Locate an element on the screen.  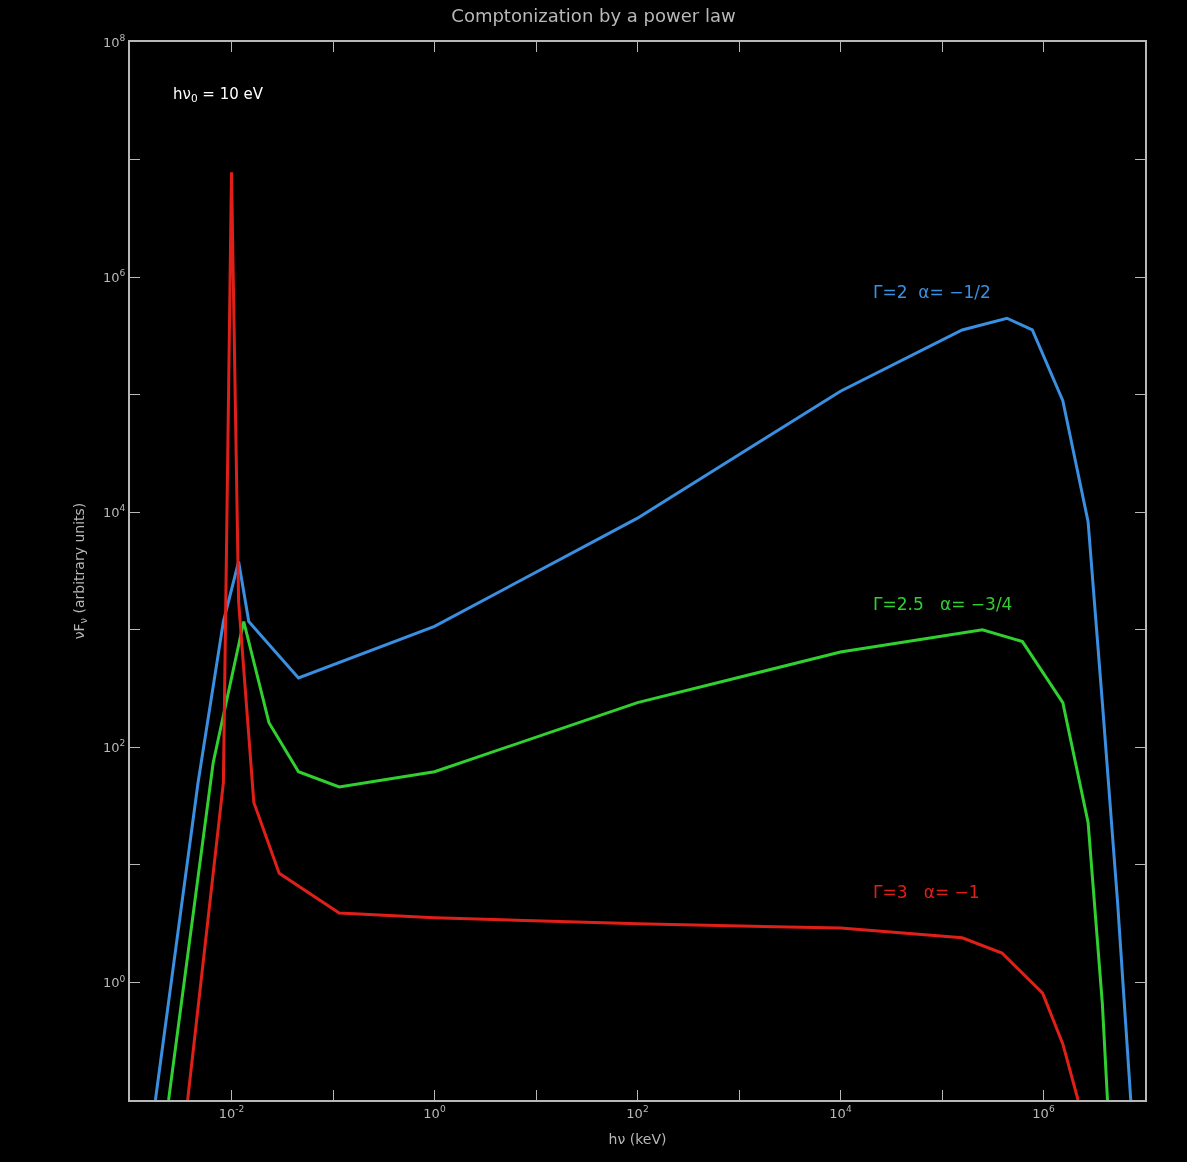
annotation: hν$_{0}$ = 10 eV is located at coordinates (218, 95).